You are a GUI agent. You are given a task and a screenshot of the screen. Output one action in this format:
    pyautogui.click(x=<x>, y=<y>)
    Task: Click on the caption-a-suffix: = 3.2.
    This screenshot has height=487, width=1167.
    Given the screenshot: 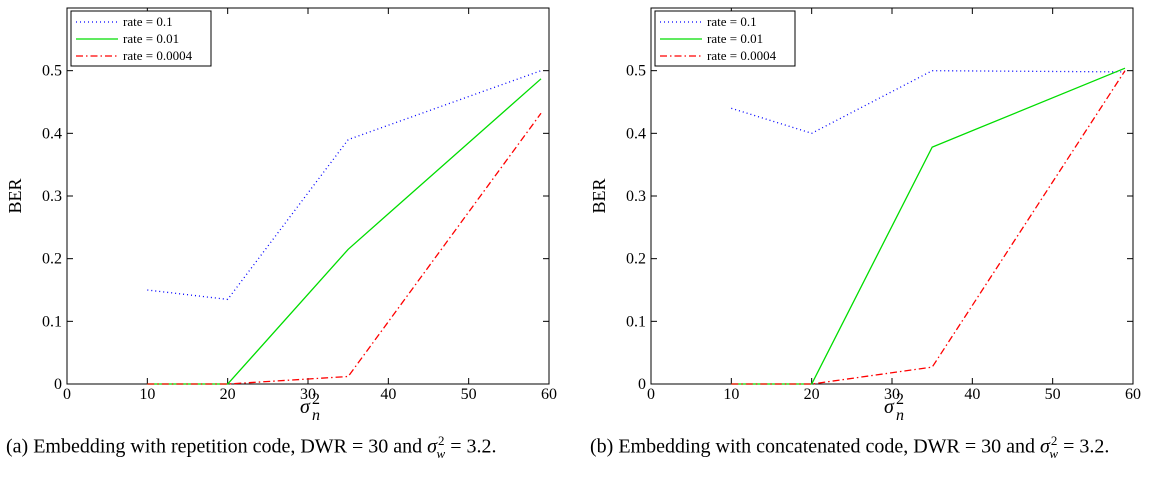 What is the action you would take?
    pyautogui.click(x=471, y=446)
    